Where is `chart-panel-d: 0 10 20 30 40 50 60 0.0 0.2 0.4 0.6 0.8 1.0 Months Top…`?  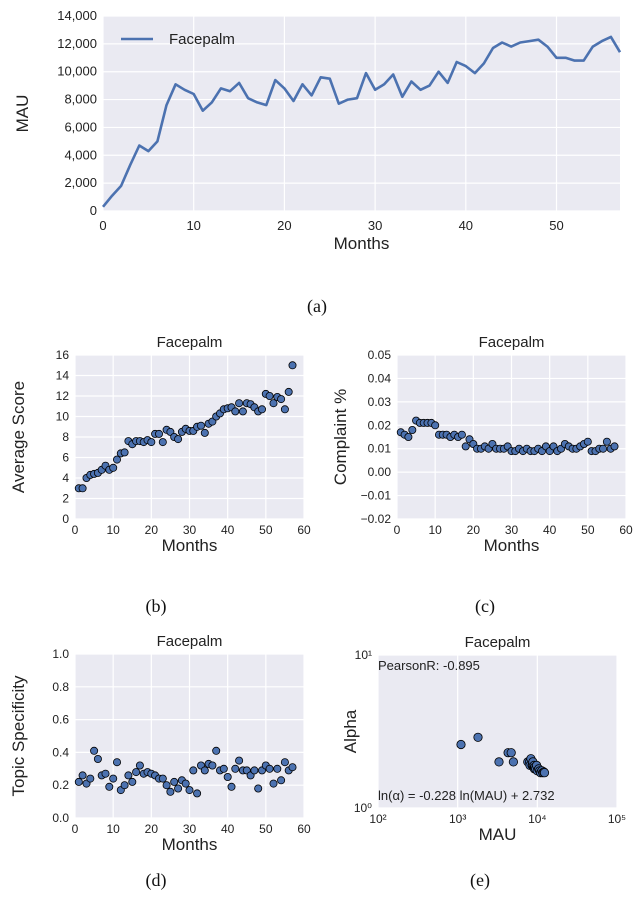 chart-panel-d: 0 10 20 30 40 50 60 0.0 0.2 0.4 0.6 0.8 1.0 Months Top… is located at coordinates (160, 762).